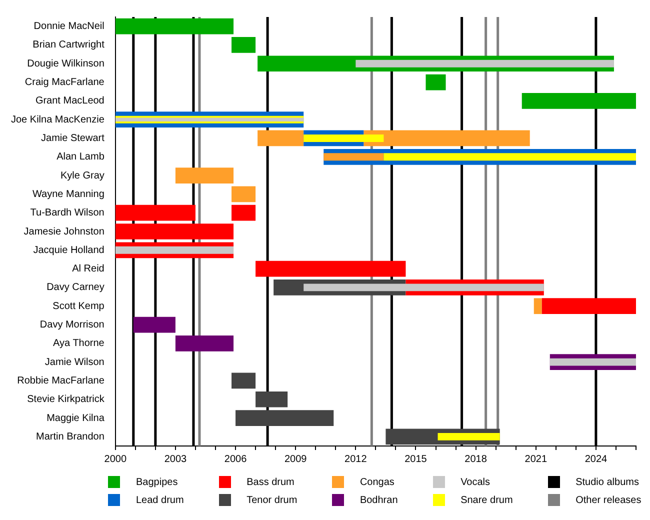 Image resolution: width=650 pixels, height=520 pixels. What do you see at coordinates (379, 500) in the screenshot?
I see `legend-label: Bodhran` at bounding box center [379, 500].